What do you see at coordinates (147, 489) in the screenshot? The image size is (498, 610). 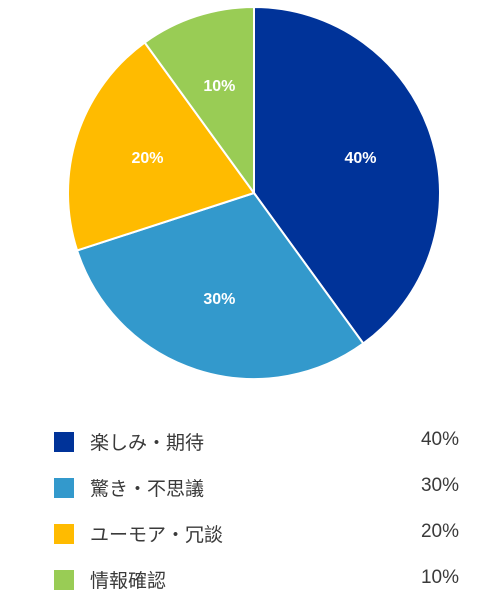 I see `legend-label: 驚き・不思議` at bounding box center [147, 489].